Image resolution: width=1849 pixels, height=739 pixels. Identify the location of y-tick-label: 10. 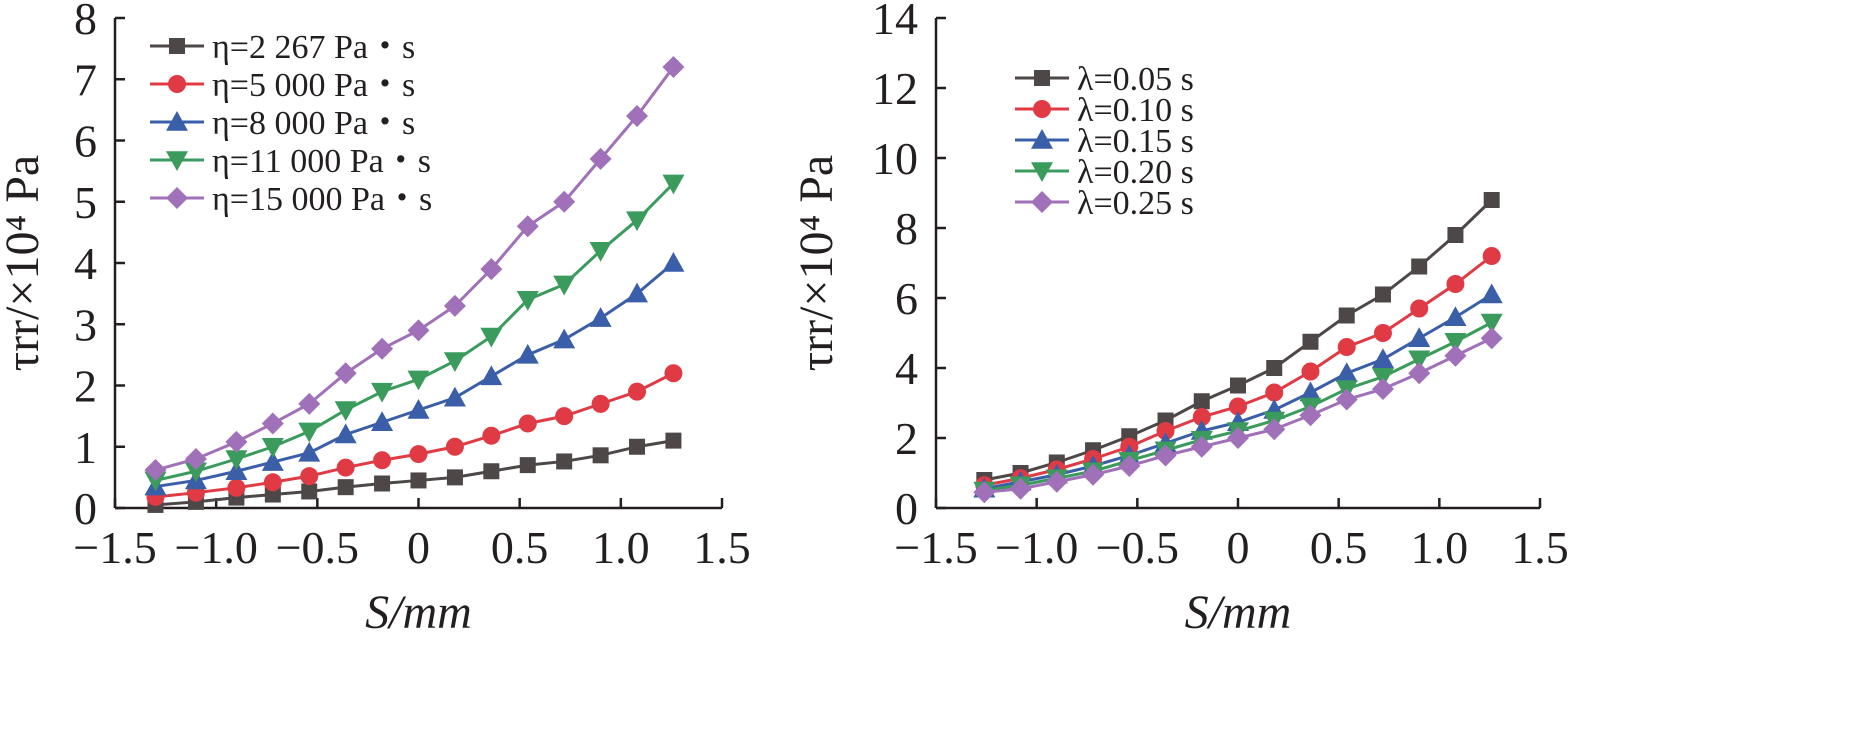
(895, 158).